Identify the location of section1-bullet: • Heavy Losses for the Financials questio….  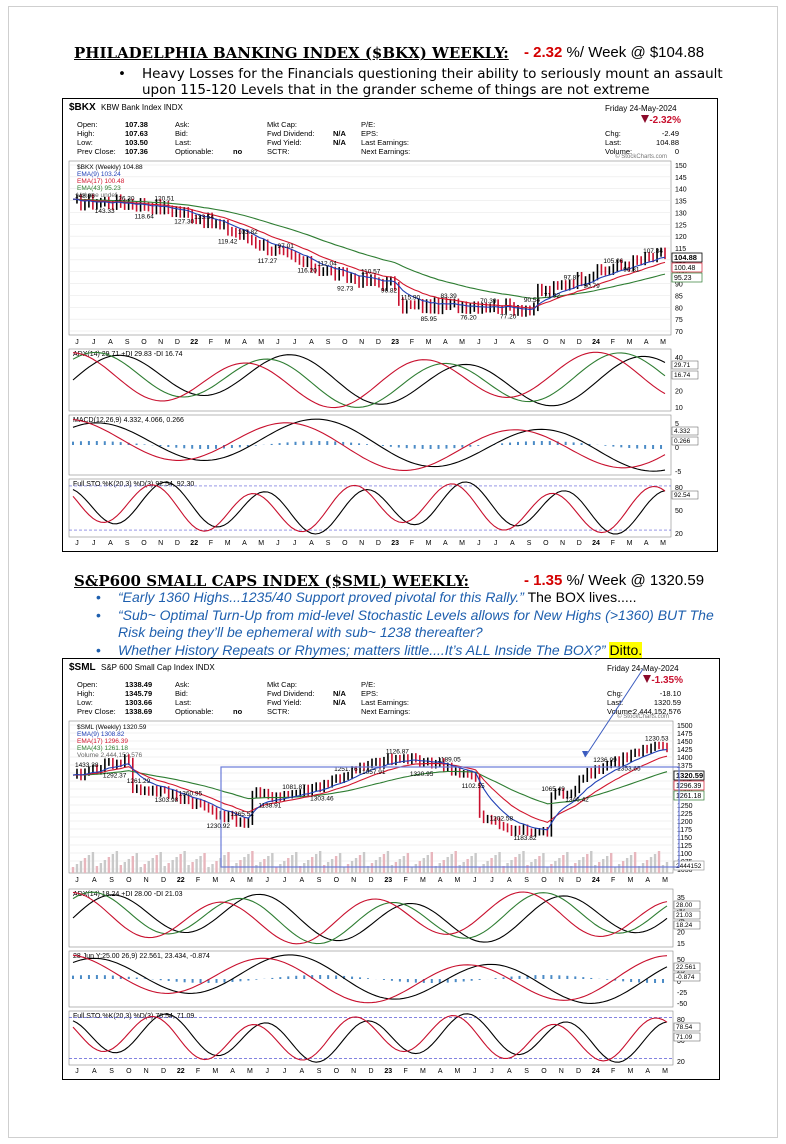
(425, 82).